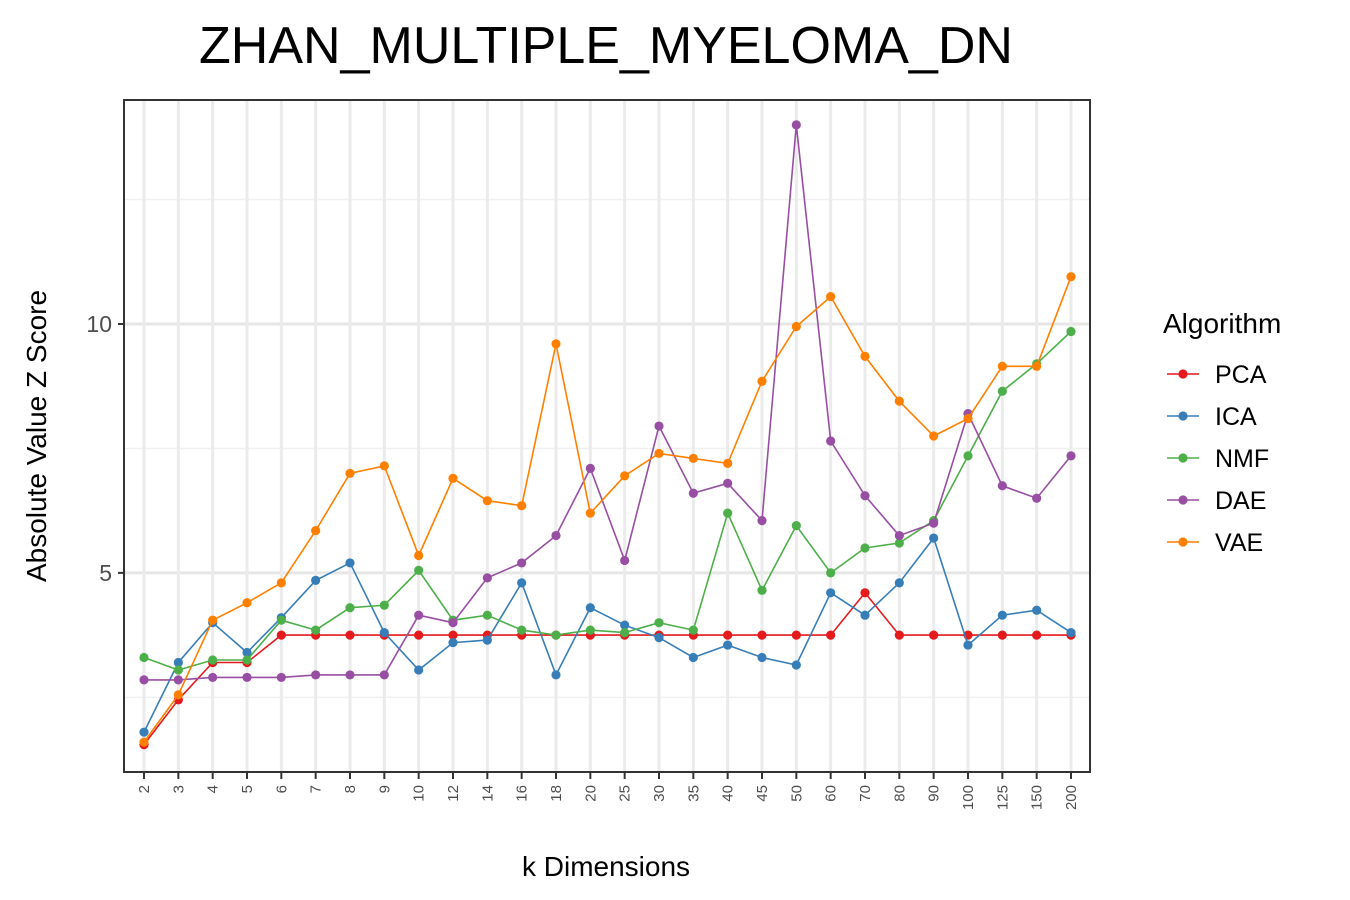 This screenshot has height=900, width=1350. What do you see at coordinates (934, 793) in the screenshot?
I see `x-tick-label: 90` at bounding box center [934, 793].